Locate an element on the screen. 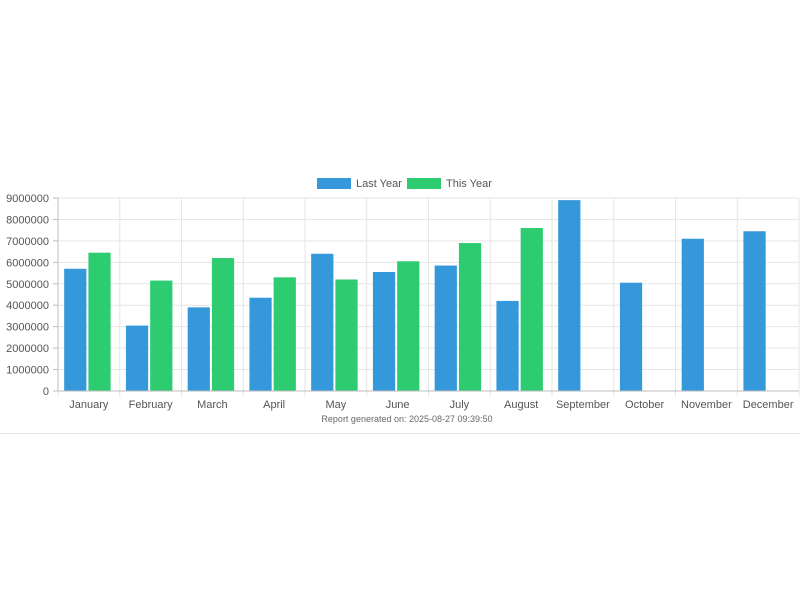  report-generated-footer: Report generated on: 2025-08-27 09:39:50 is located at coordinates (406, 419).